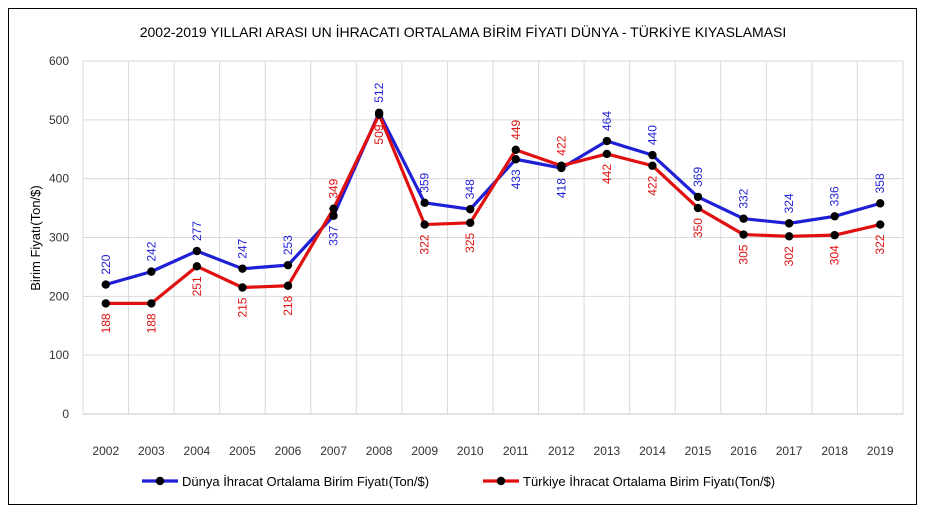 Image resolution: width=927 pixels, height=515 pixels. Describe the element at coordinates (334, 235) in the screenshot. I see `data-label: 337` at that location.